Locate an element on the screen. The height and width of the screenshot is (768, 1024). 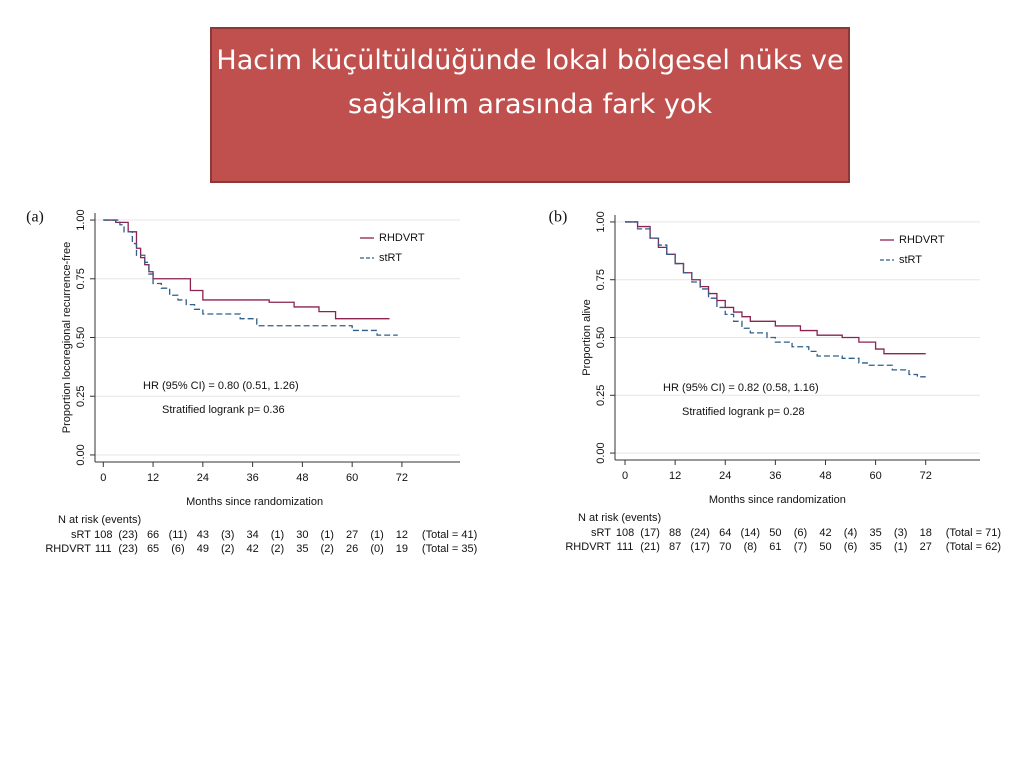
risk-cell: (24) is located at coordinates (700, 533).